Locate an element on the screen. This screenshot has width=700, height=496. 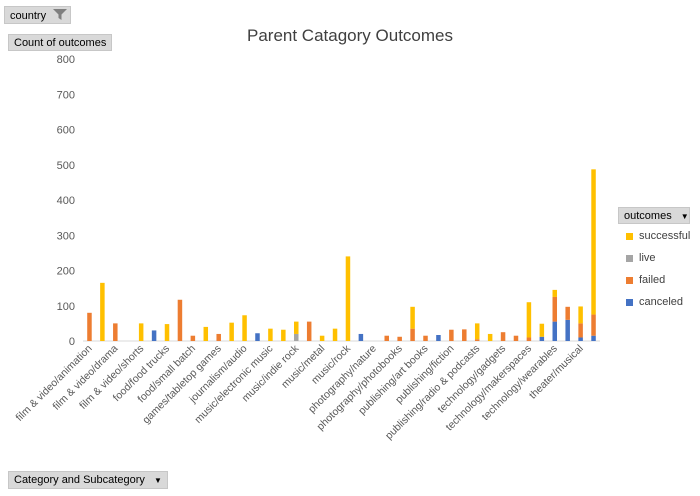
value-field-label: Count of outcomes is located at coordinates (60, 43).